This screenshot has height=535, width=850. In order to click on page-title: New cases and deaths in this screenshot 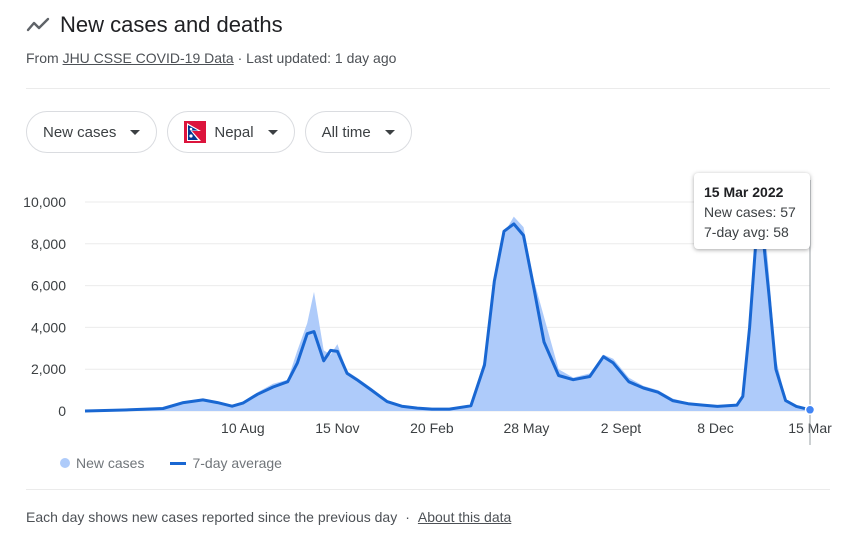, I will do `click(171, 24)`.